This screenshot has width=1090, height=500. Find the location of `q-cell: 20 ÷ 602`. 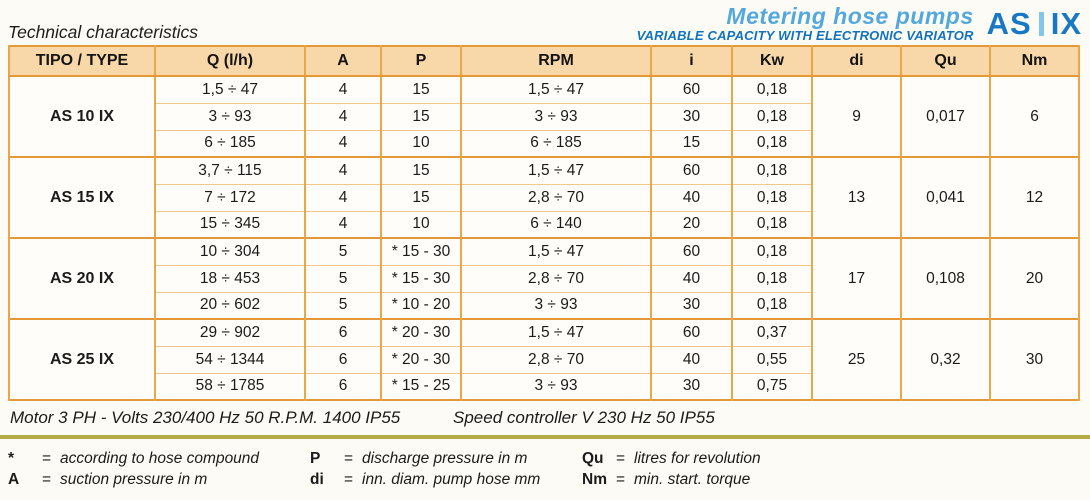

q-cell: 20 ÷ 602 is located at coordinates (230, 305).